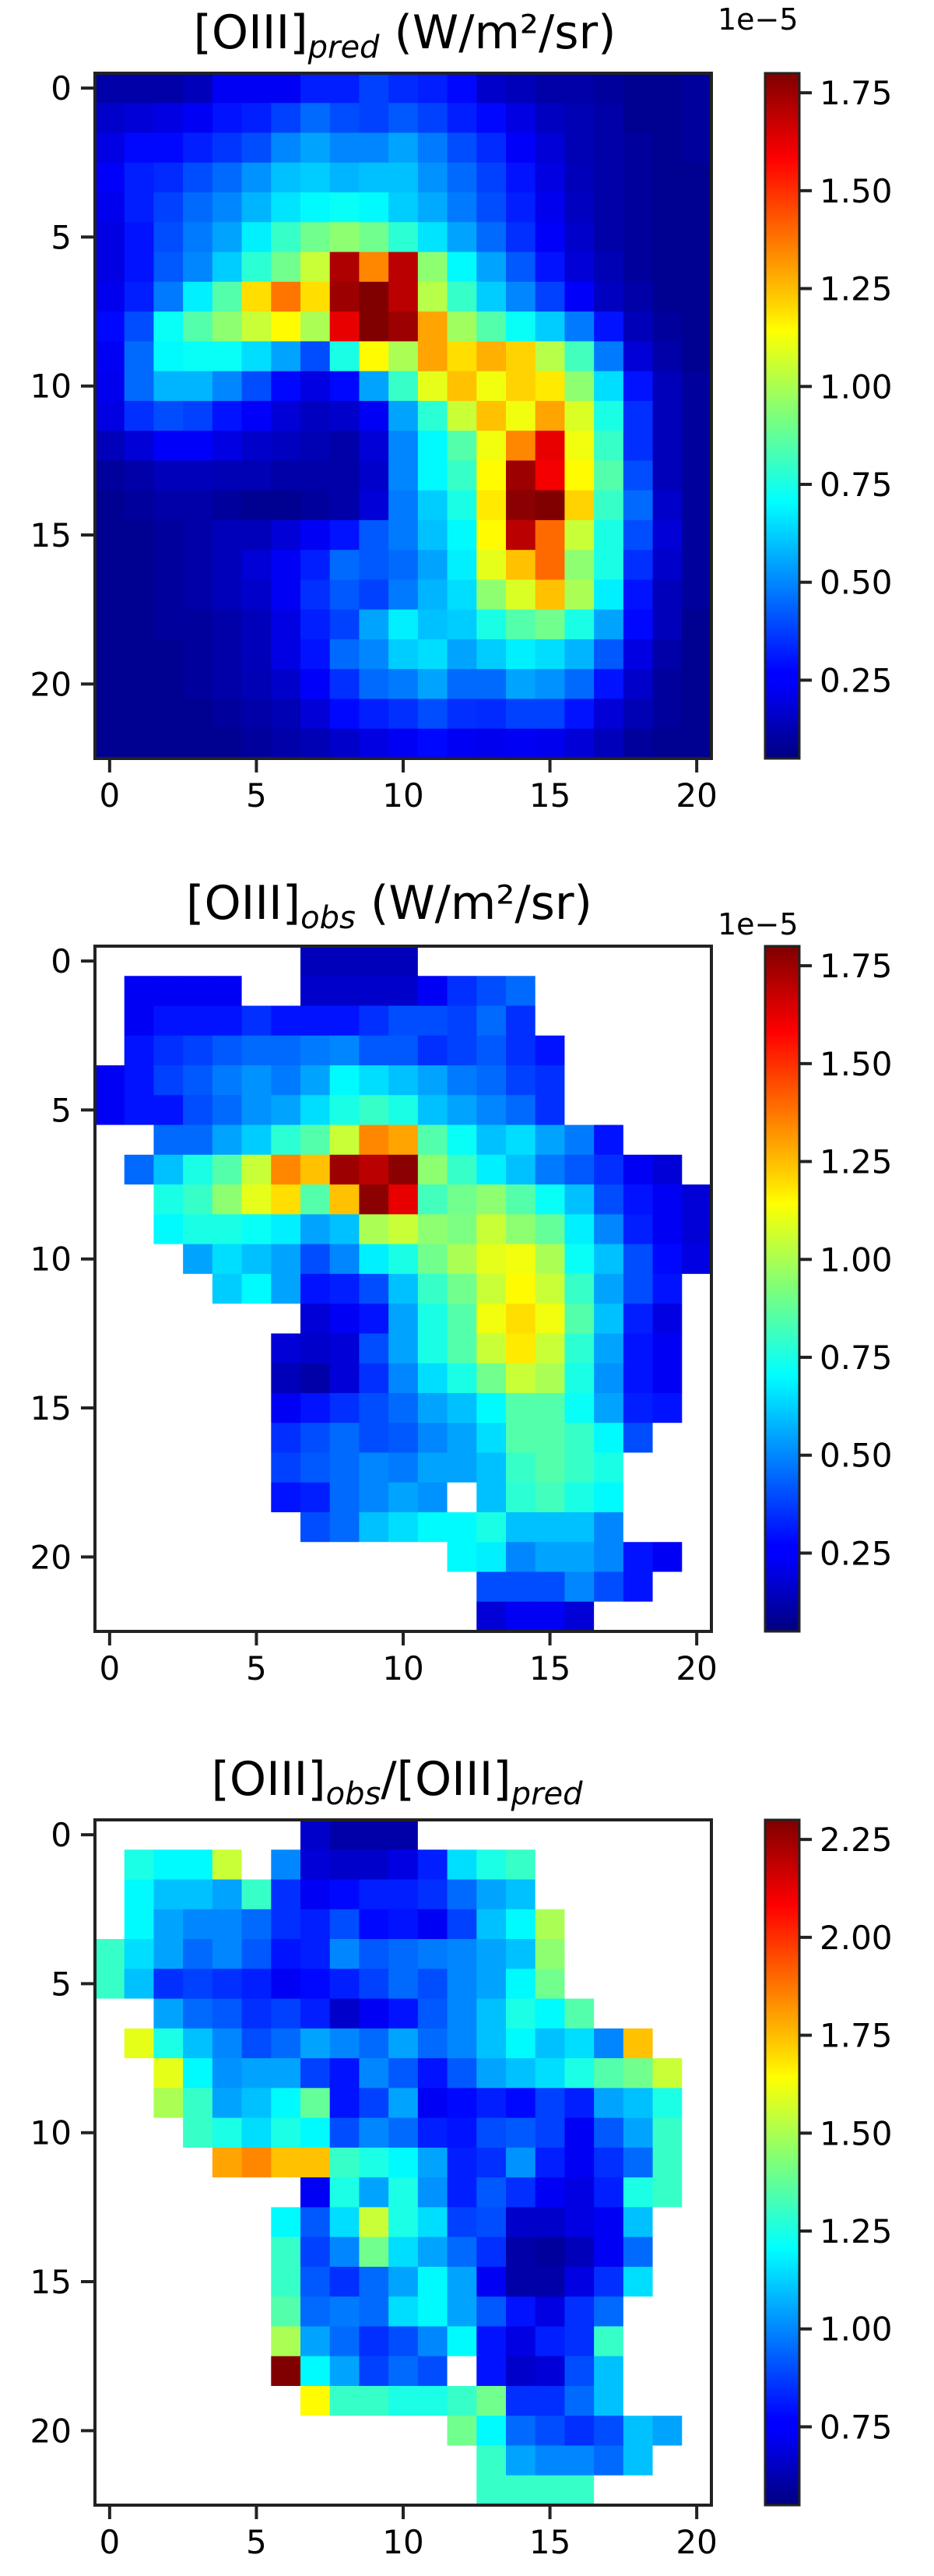 The height and width of the screenshot is (2576, 934). I want to click on colorbar-tick-label: 0.75, so click(856, 2427).